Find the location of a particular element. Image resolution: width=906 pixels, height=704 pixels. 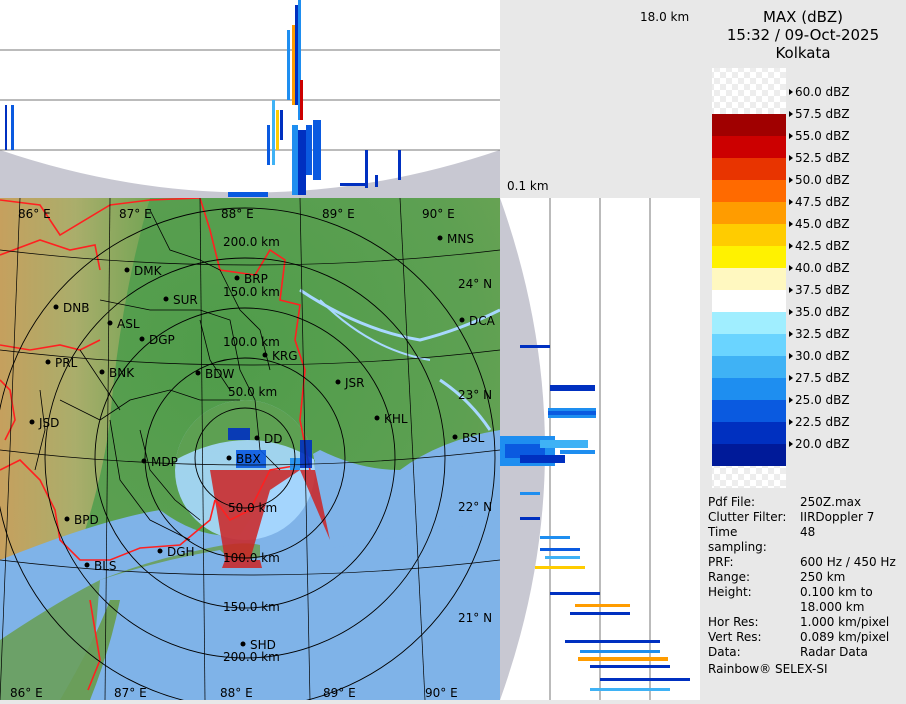

legend-label: 60.0 dBZ is located at coordinates (822, 92).